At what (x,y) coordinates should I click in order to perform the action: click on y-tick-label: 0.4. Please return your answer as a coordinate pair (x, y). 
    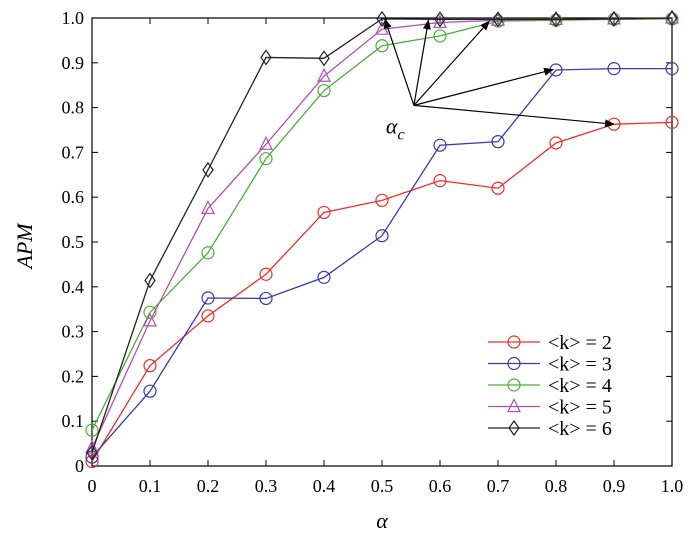
    Looking at the image, I should click on (73, 287).